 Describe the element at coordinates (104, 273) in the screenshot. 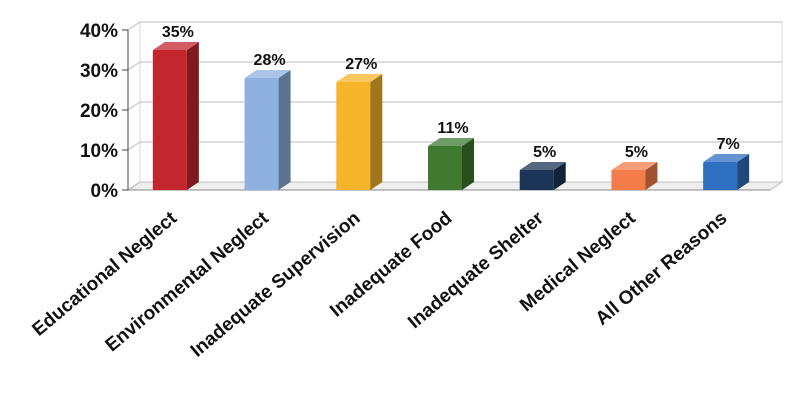

I see `category-label: Educational Neglect` at that location.